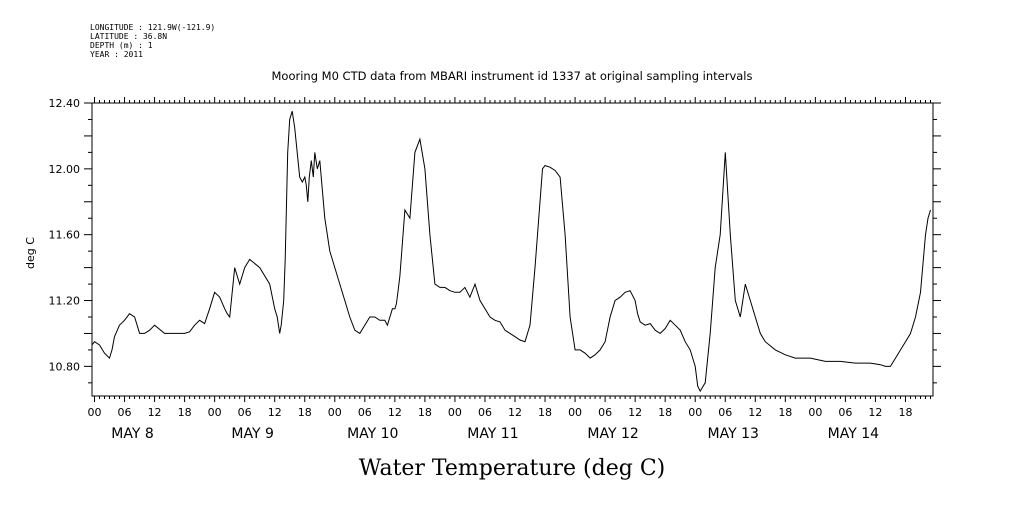 The width and height of the screenshot is (1009, 509). Describe the element at coordinates (116, 54) in the screenshot. I see `year-label: YEAR : 2011` at that location.